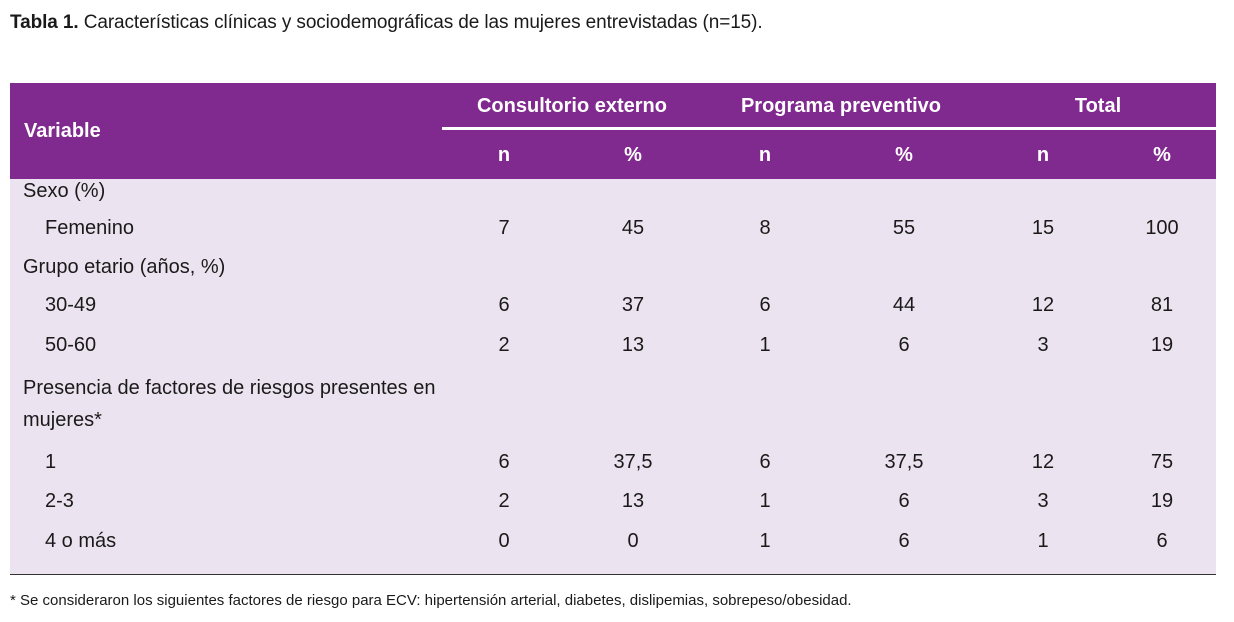 The height and width of the screenshot is (622, 1234). Describe the element at coordinates (1043, 155) in the screenshot. I see `header-sub-n-total: n` at that location.